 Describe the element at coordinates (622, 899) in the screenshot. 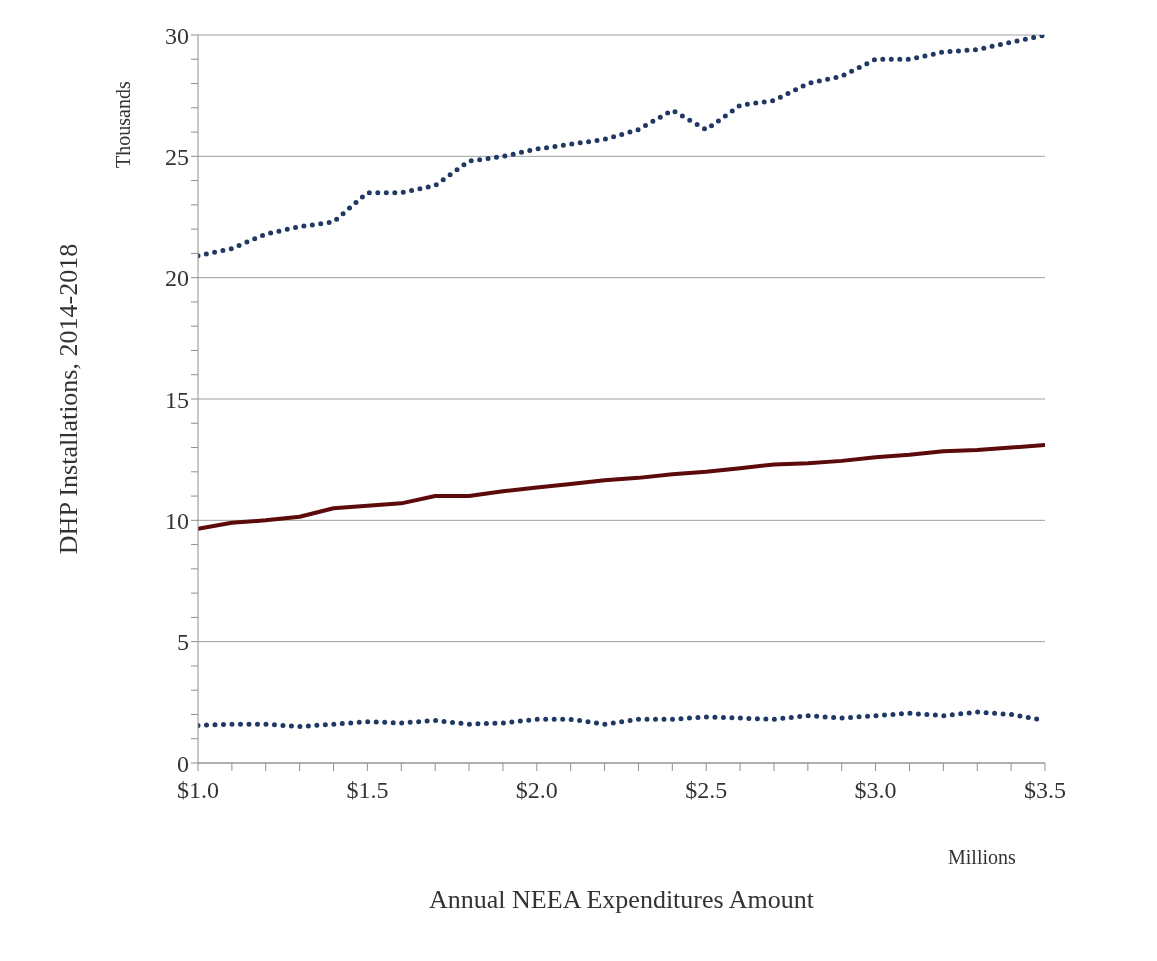

I see `x-axis-title: Annual NEEA Expenditures Amount` at that location.